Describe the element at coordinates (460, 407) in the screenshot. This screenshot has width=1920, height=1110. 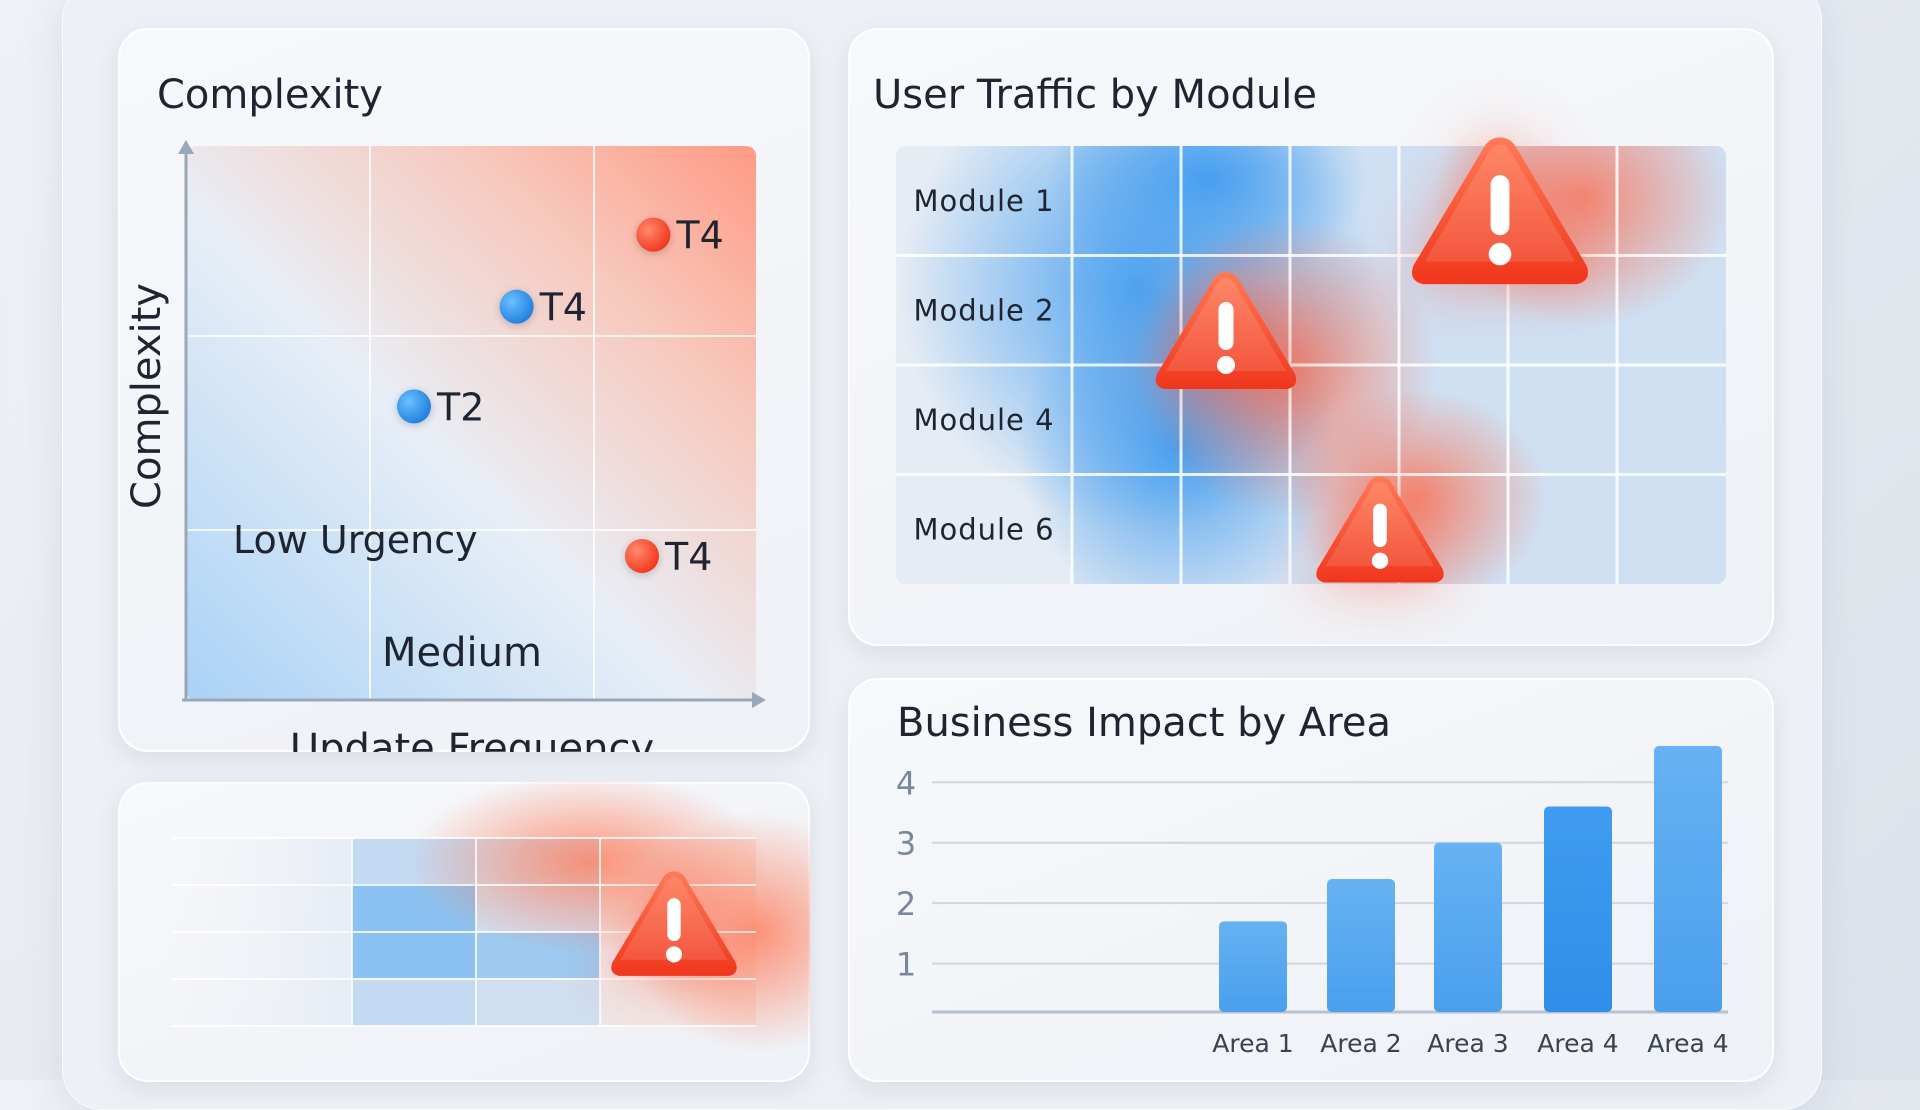
I see `scatter-point-label: T2` at that location.